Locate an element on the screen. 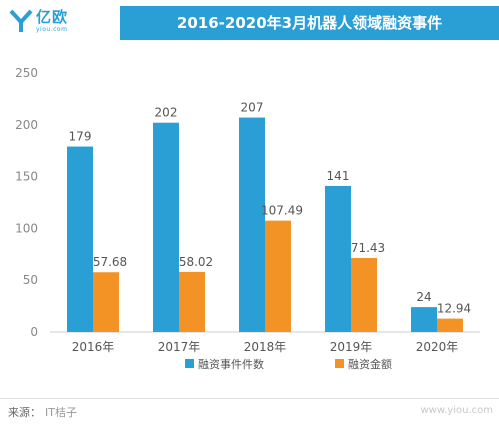 This screenshot has height=430, width=499. x-tick-label: 2020年 is located at coordinates (437, 347).